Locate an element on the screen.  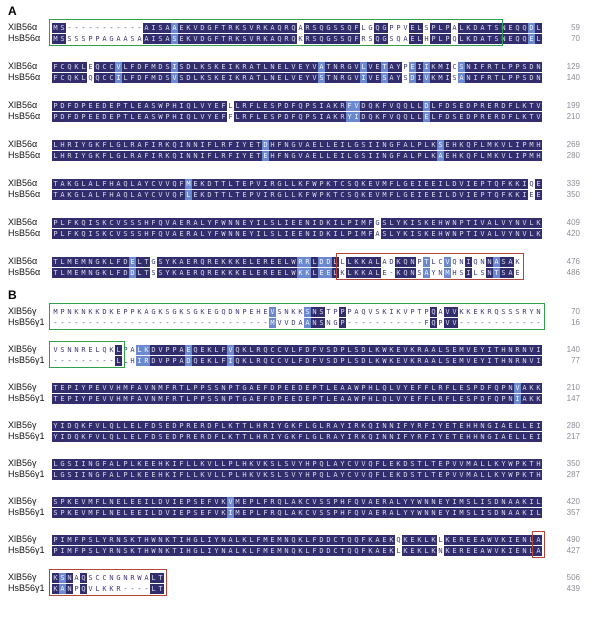
residue-cell: R is located at coordinates (496, 116).